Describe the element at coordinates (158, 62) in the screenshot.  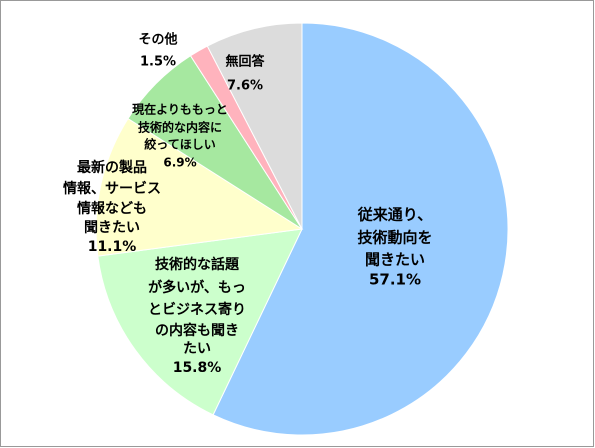
I see `value-label: 1.5%` at that location.